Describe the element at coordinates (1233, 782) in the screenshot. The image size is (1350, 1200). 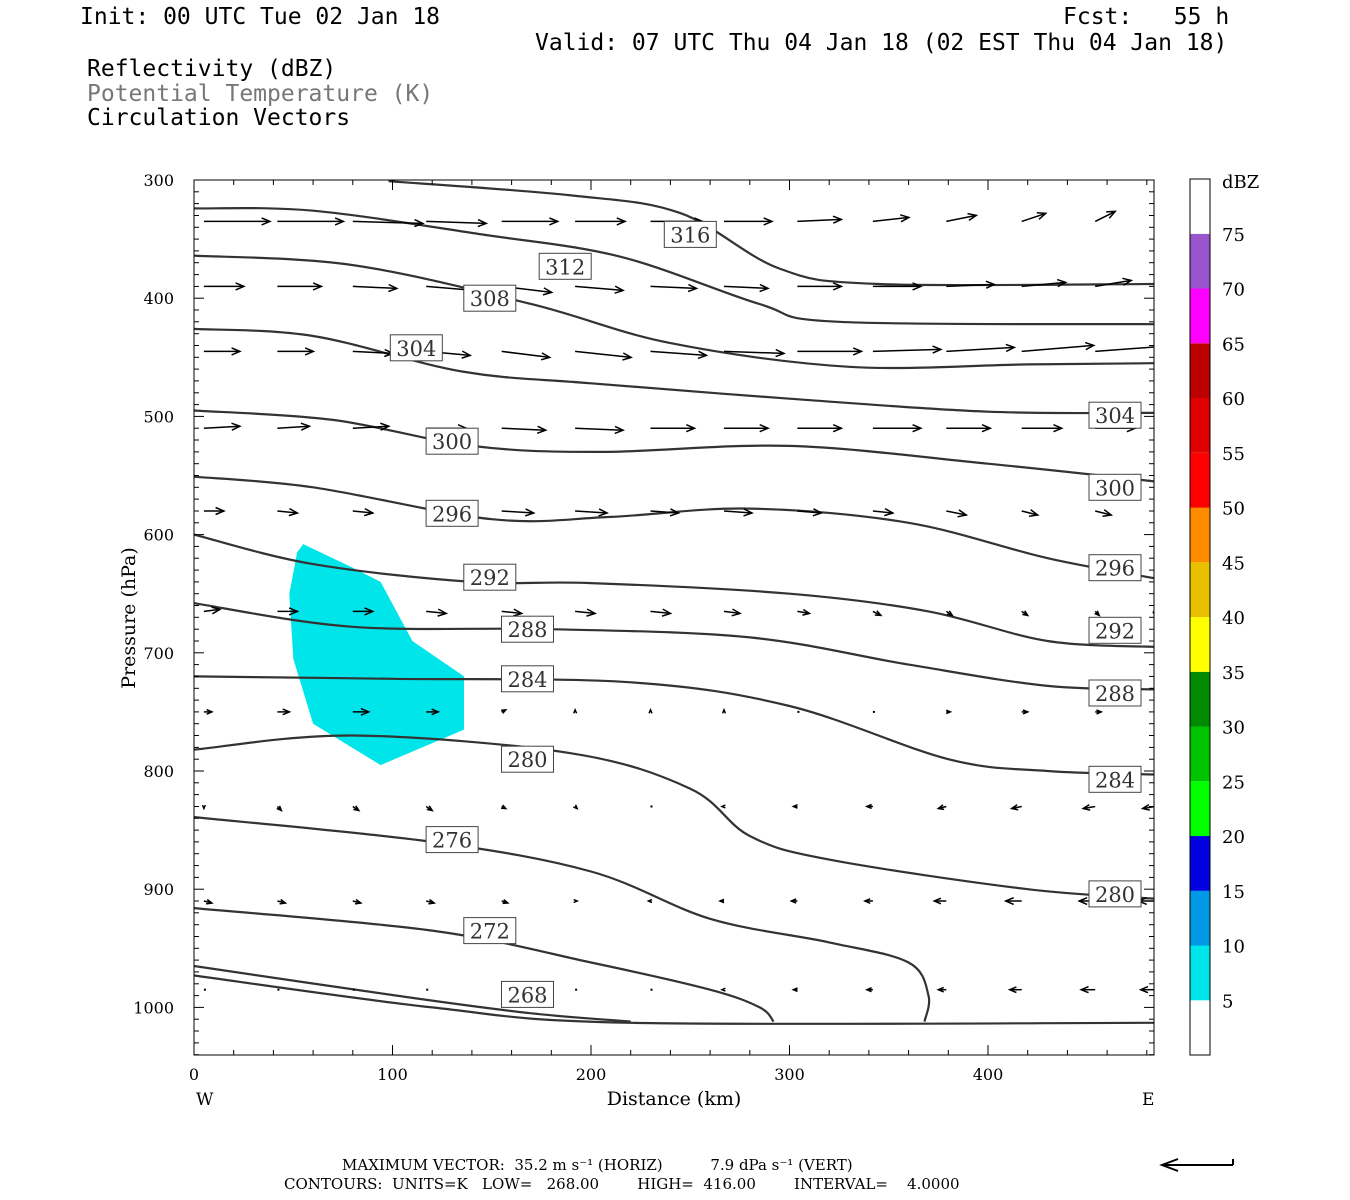
I see `colorbar-label: 25` at that location.